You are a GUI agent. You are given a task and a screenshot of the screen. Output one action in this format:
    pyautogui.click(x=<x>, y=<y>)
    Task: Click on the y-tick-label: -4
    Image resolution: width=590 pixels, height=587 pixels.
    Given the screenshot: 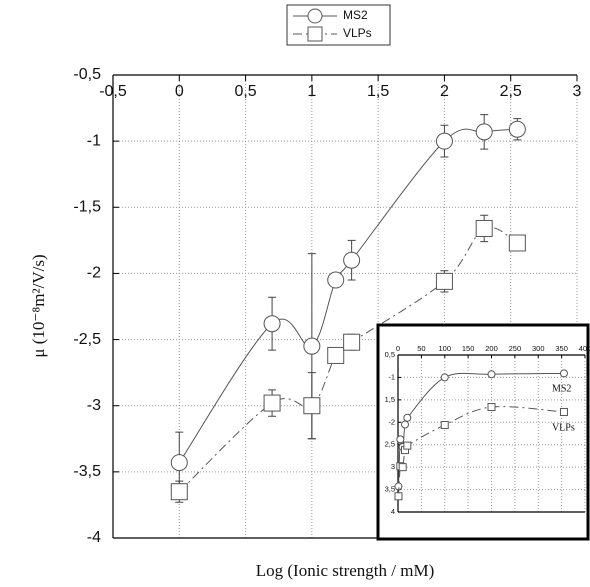 What is the action you would take?
    pyautogui.click(x=94, y=537)
    